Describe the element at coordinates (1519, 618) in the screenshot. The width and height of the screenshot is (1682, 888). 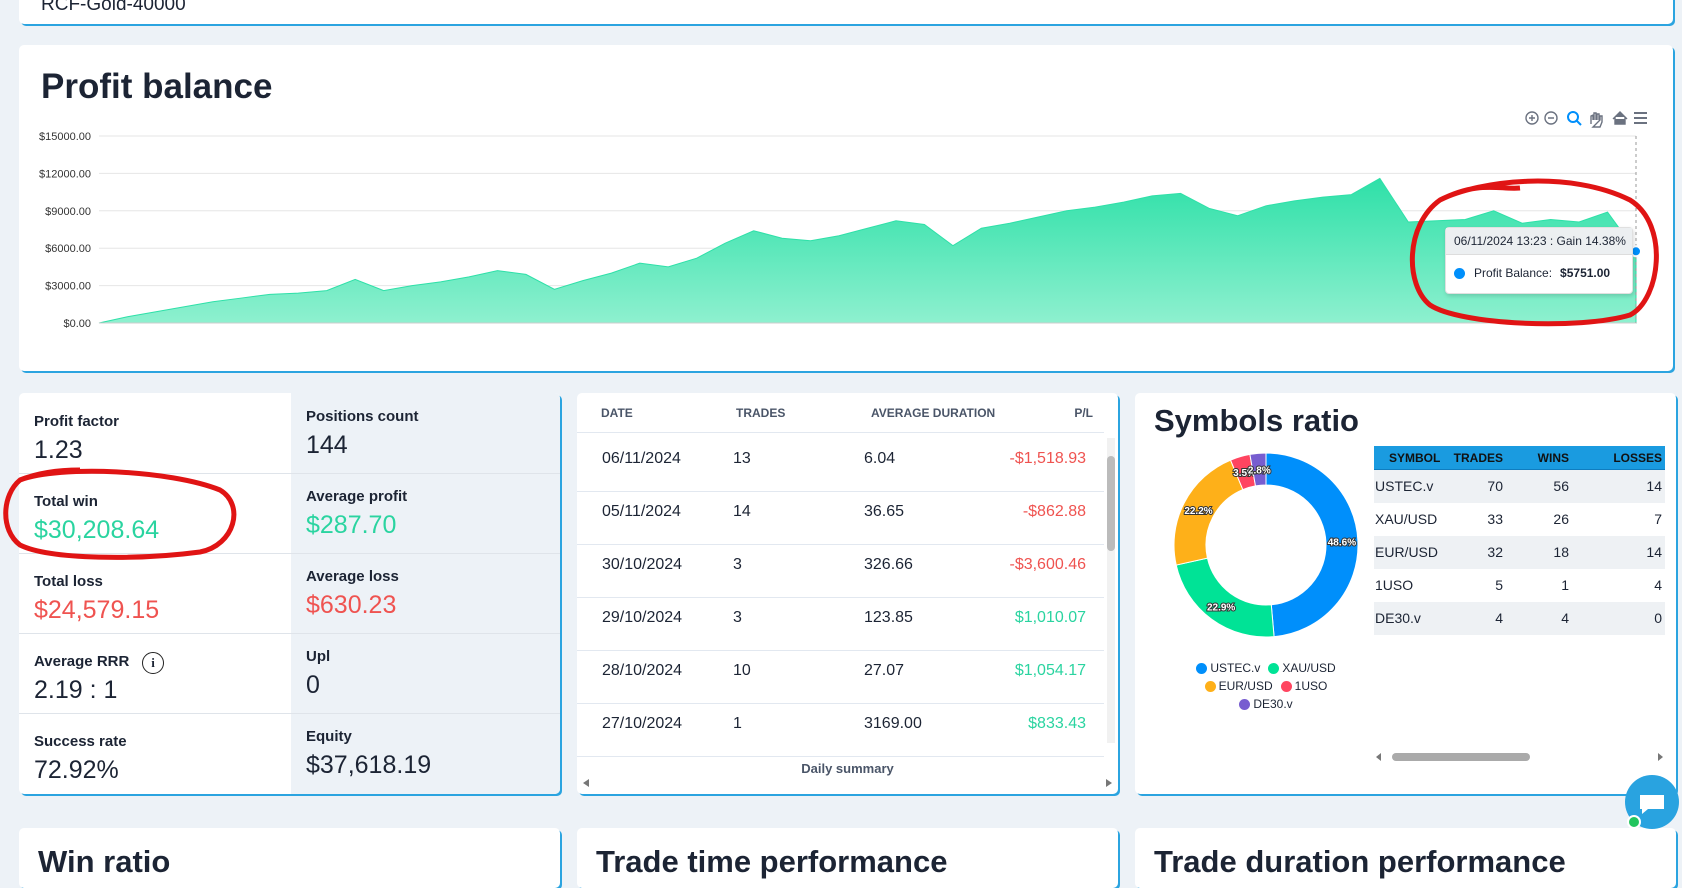
I see `table-row: DE30.v 4 4 0` at that location.